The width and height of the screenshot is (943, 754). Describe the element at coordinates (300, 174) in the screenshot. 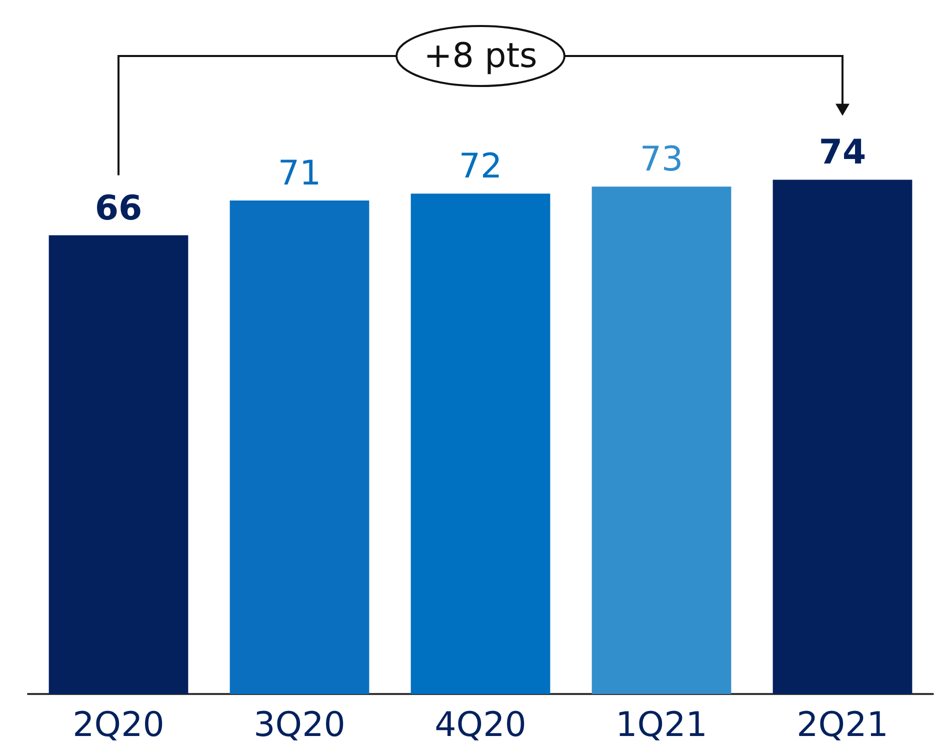

I see `data-label: 71` at that location.